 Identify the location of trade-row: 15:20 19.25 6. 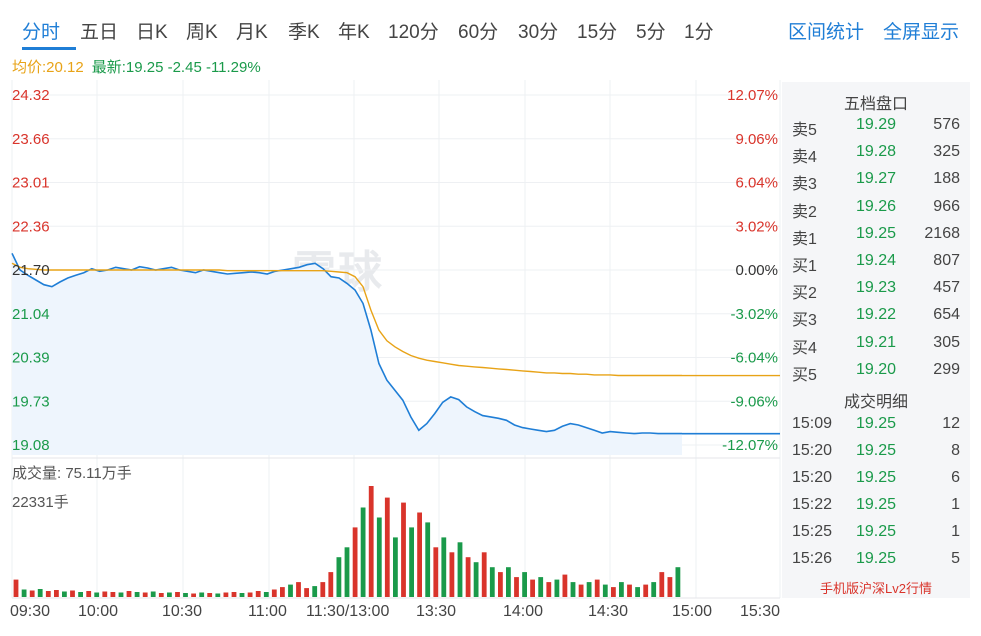
(876, 478).